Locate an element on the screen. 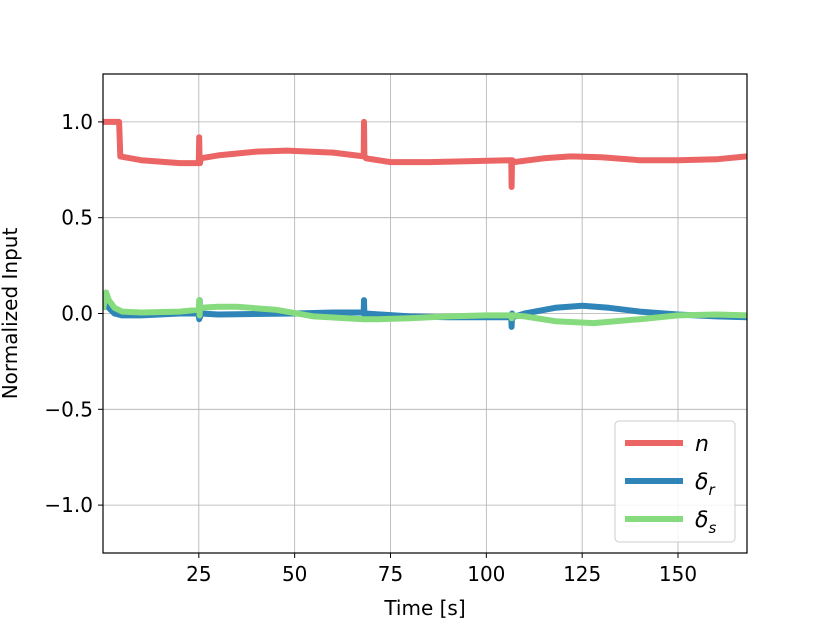 The width and height of the screenshot is (830, 623). y-tick-label: 1.0 is located at coordinates (77, 122).